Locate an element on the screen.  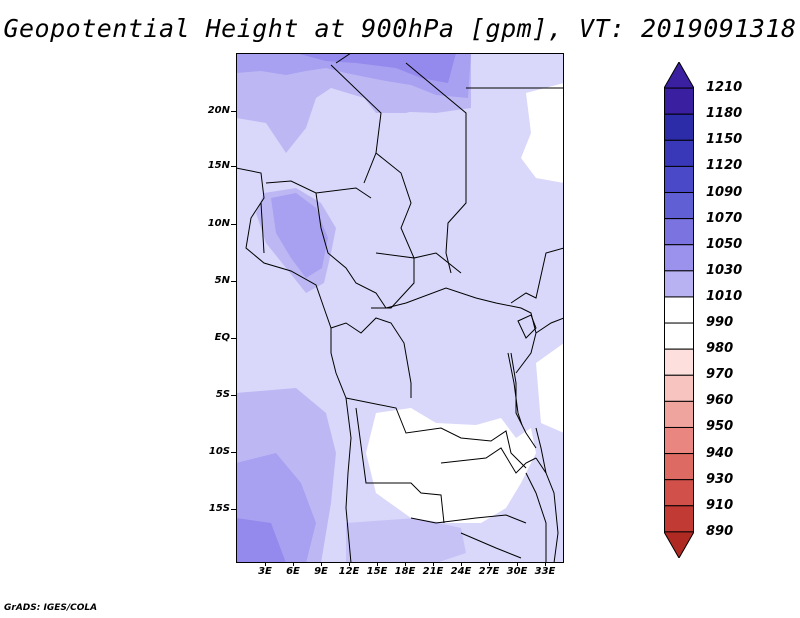
contour-1030-northeast is located at coordinates (400, 103).